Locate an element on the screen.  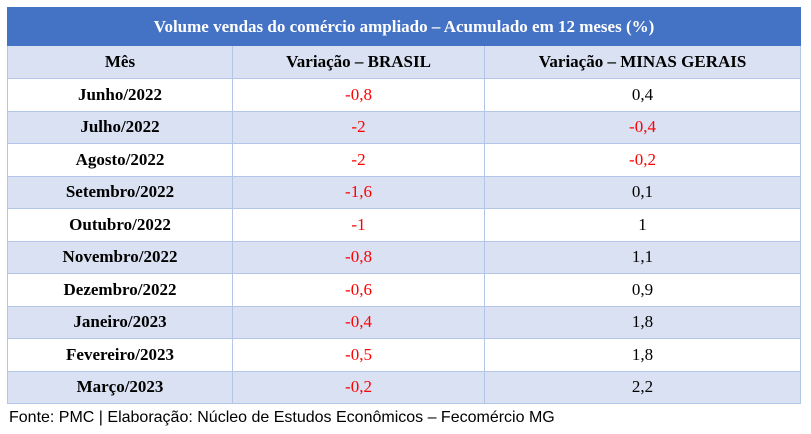
value-cell: 1,1 is located at coordinates (642, 257).